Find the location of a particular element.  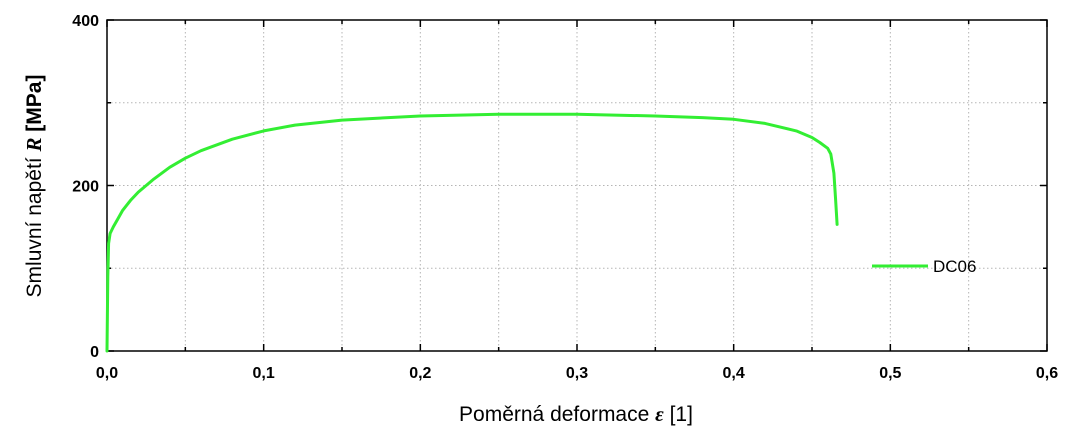

x-tick-label: 0,2 is located at coordinates (420, 373).